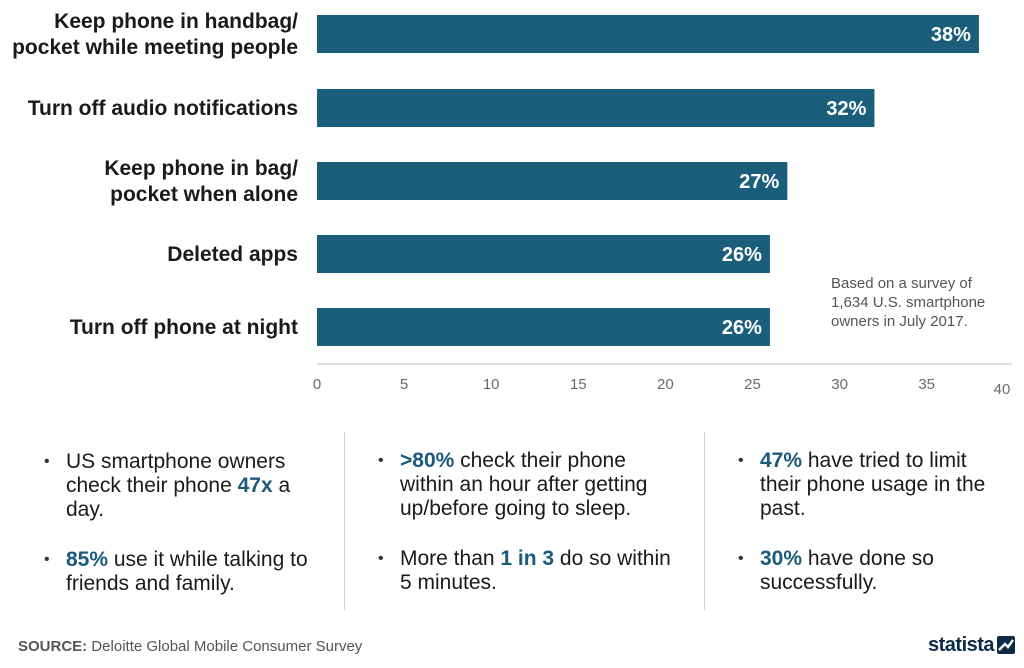  Describe the element at coordinates (951, 35) in the screenshot. I see `bar-value-label: 38%` at that location.